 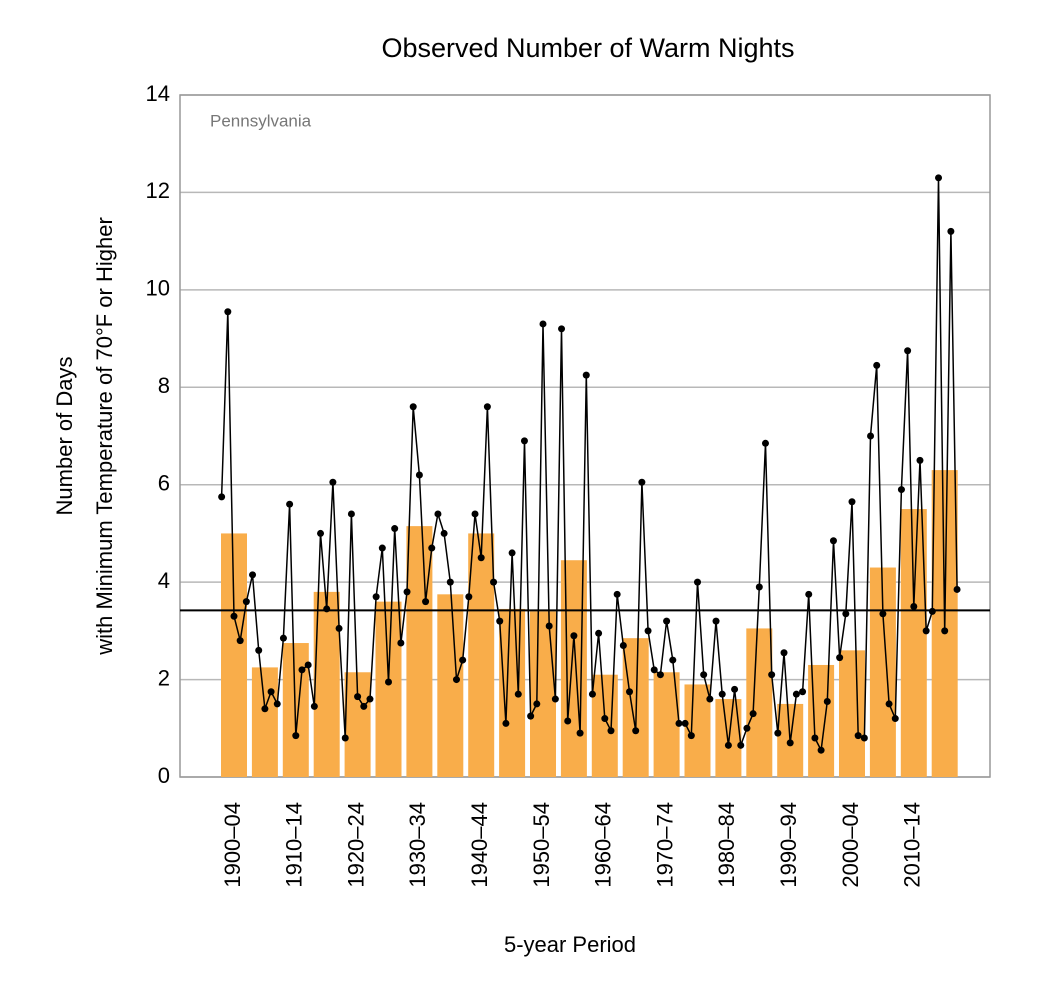 I want to click on x-tick-label: 1920–24, so click(x=355, y=845).